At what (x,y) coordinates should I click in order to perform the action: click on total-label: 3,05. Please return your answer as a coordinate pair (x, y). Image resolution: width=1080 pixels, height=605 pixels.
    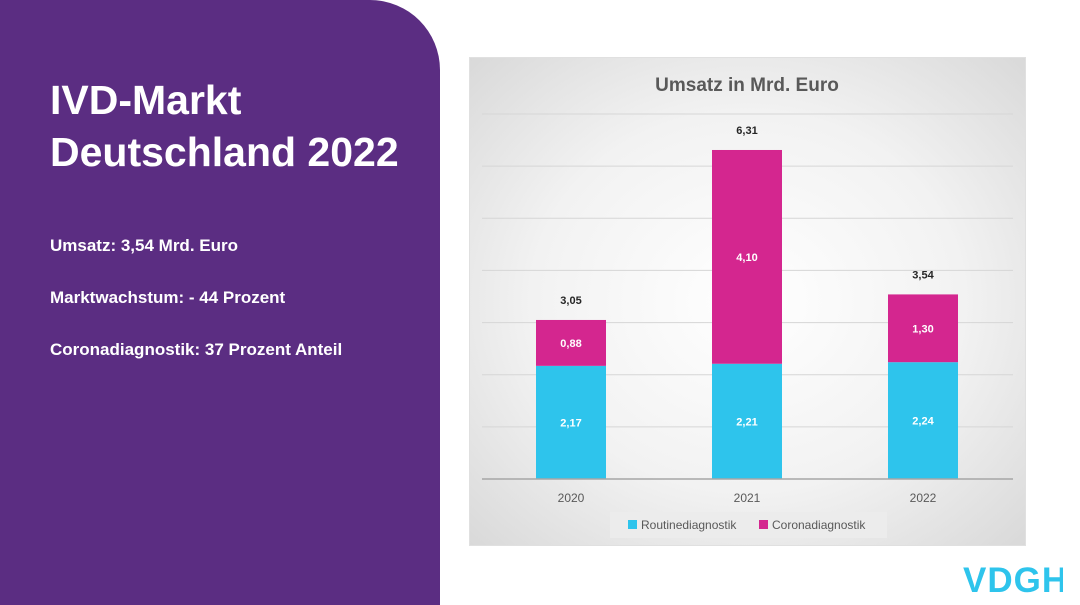
    Looking at the image, I should click on (570, 301).